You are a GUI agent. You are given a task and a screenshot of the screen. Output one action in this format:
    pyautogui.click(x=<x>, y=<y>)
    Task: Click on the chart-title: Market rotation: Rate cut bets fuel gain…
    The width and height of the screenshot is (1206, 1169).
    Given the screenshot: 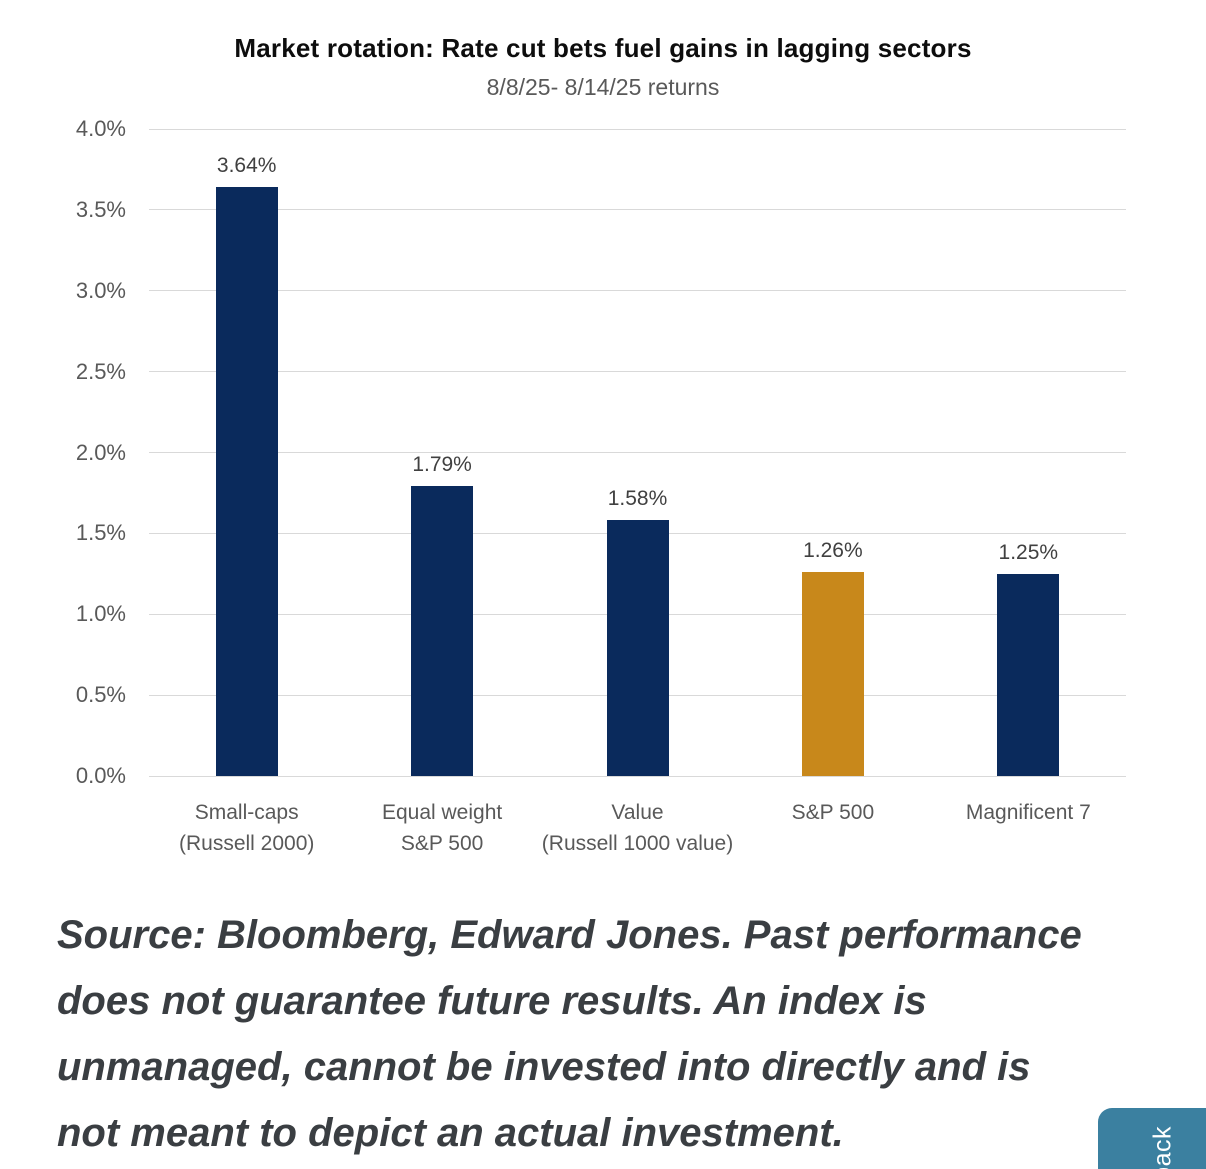 What is the action you would take?
    pyautogui.click(x=603, y=48)
    